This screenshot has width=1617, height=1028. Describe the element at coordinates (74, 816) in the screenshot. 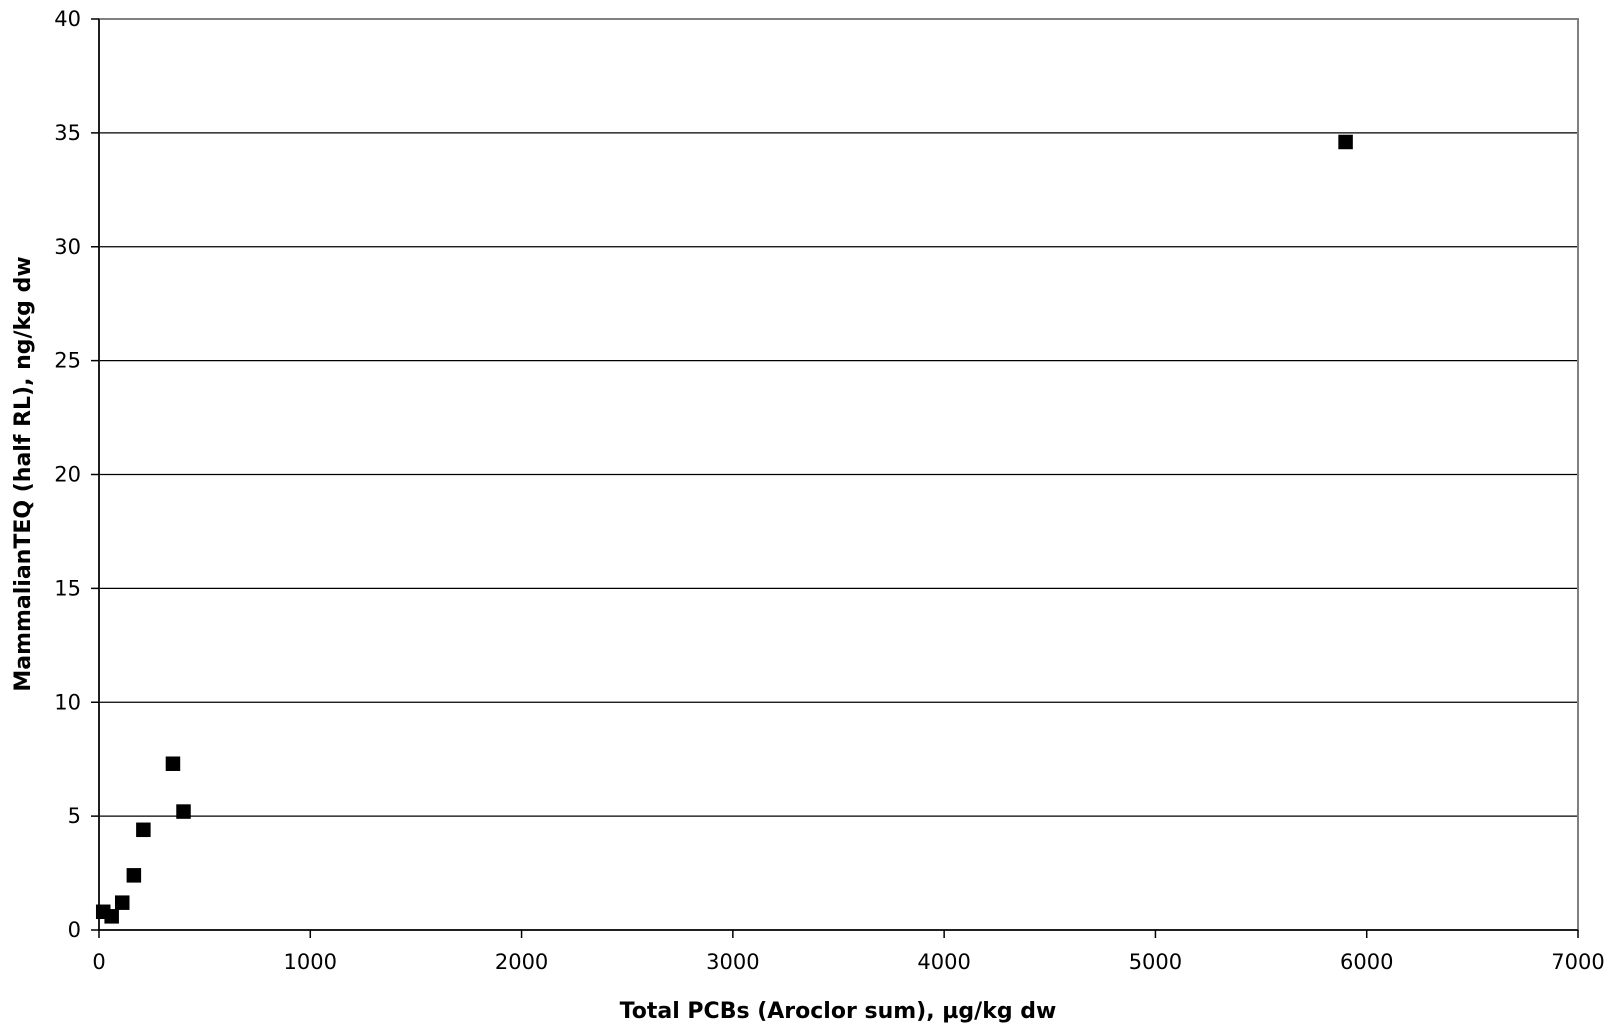

I see `y-tick-label: 5` at that location.